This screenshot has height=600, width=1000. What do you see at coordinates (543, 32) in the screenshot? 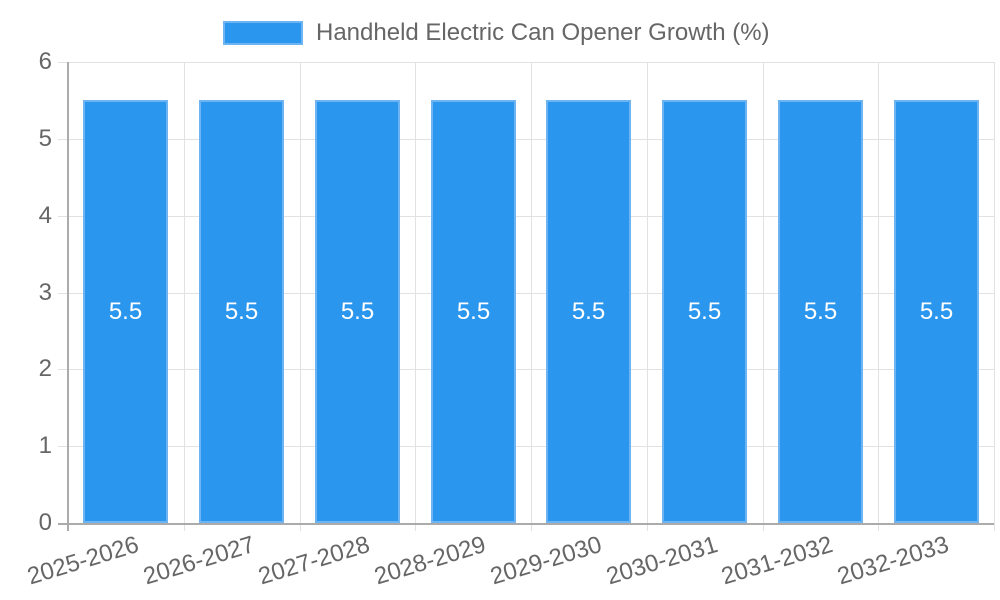
I see `legend-label: Handheld Electric Can Opener Growth (%)` at bounding box center [543, 32].